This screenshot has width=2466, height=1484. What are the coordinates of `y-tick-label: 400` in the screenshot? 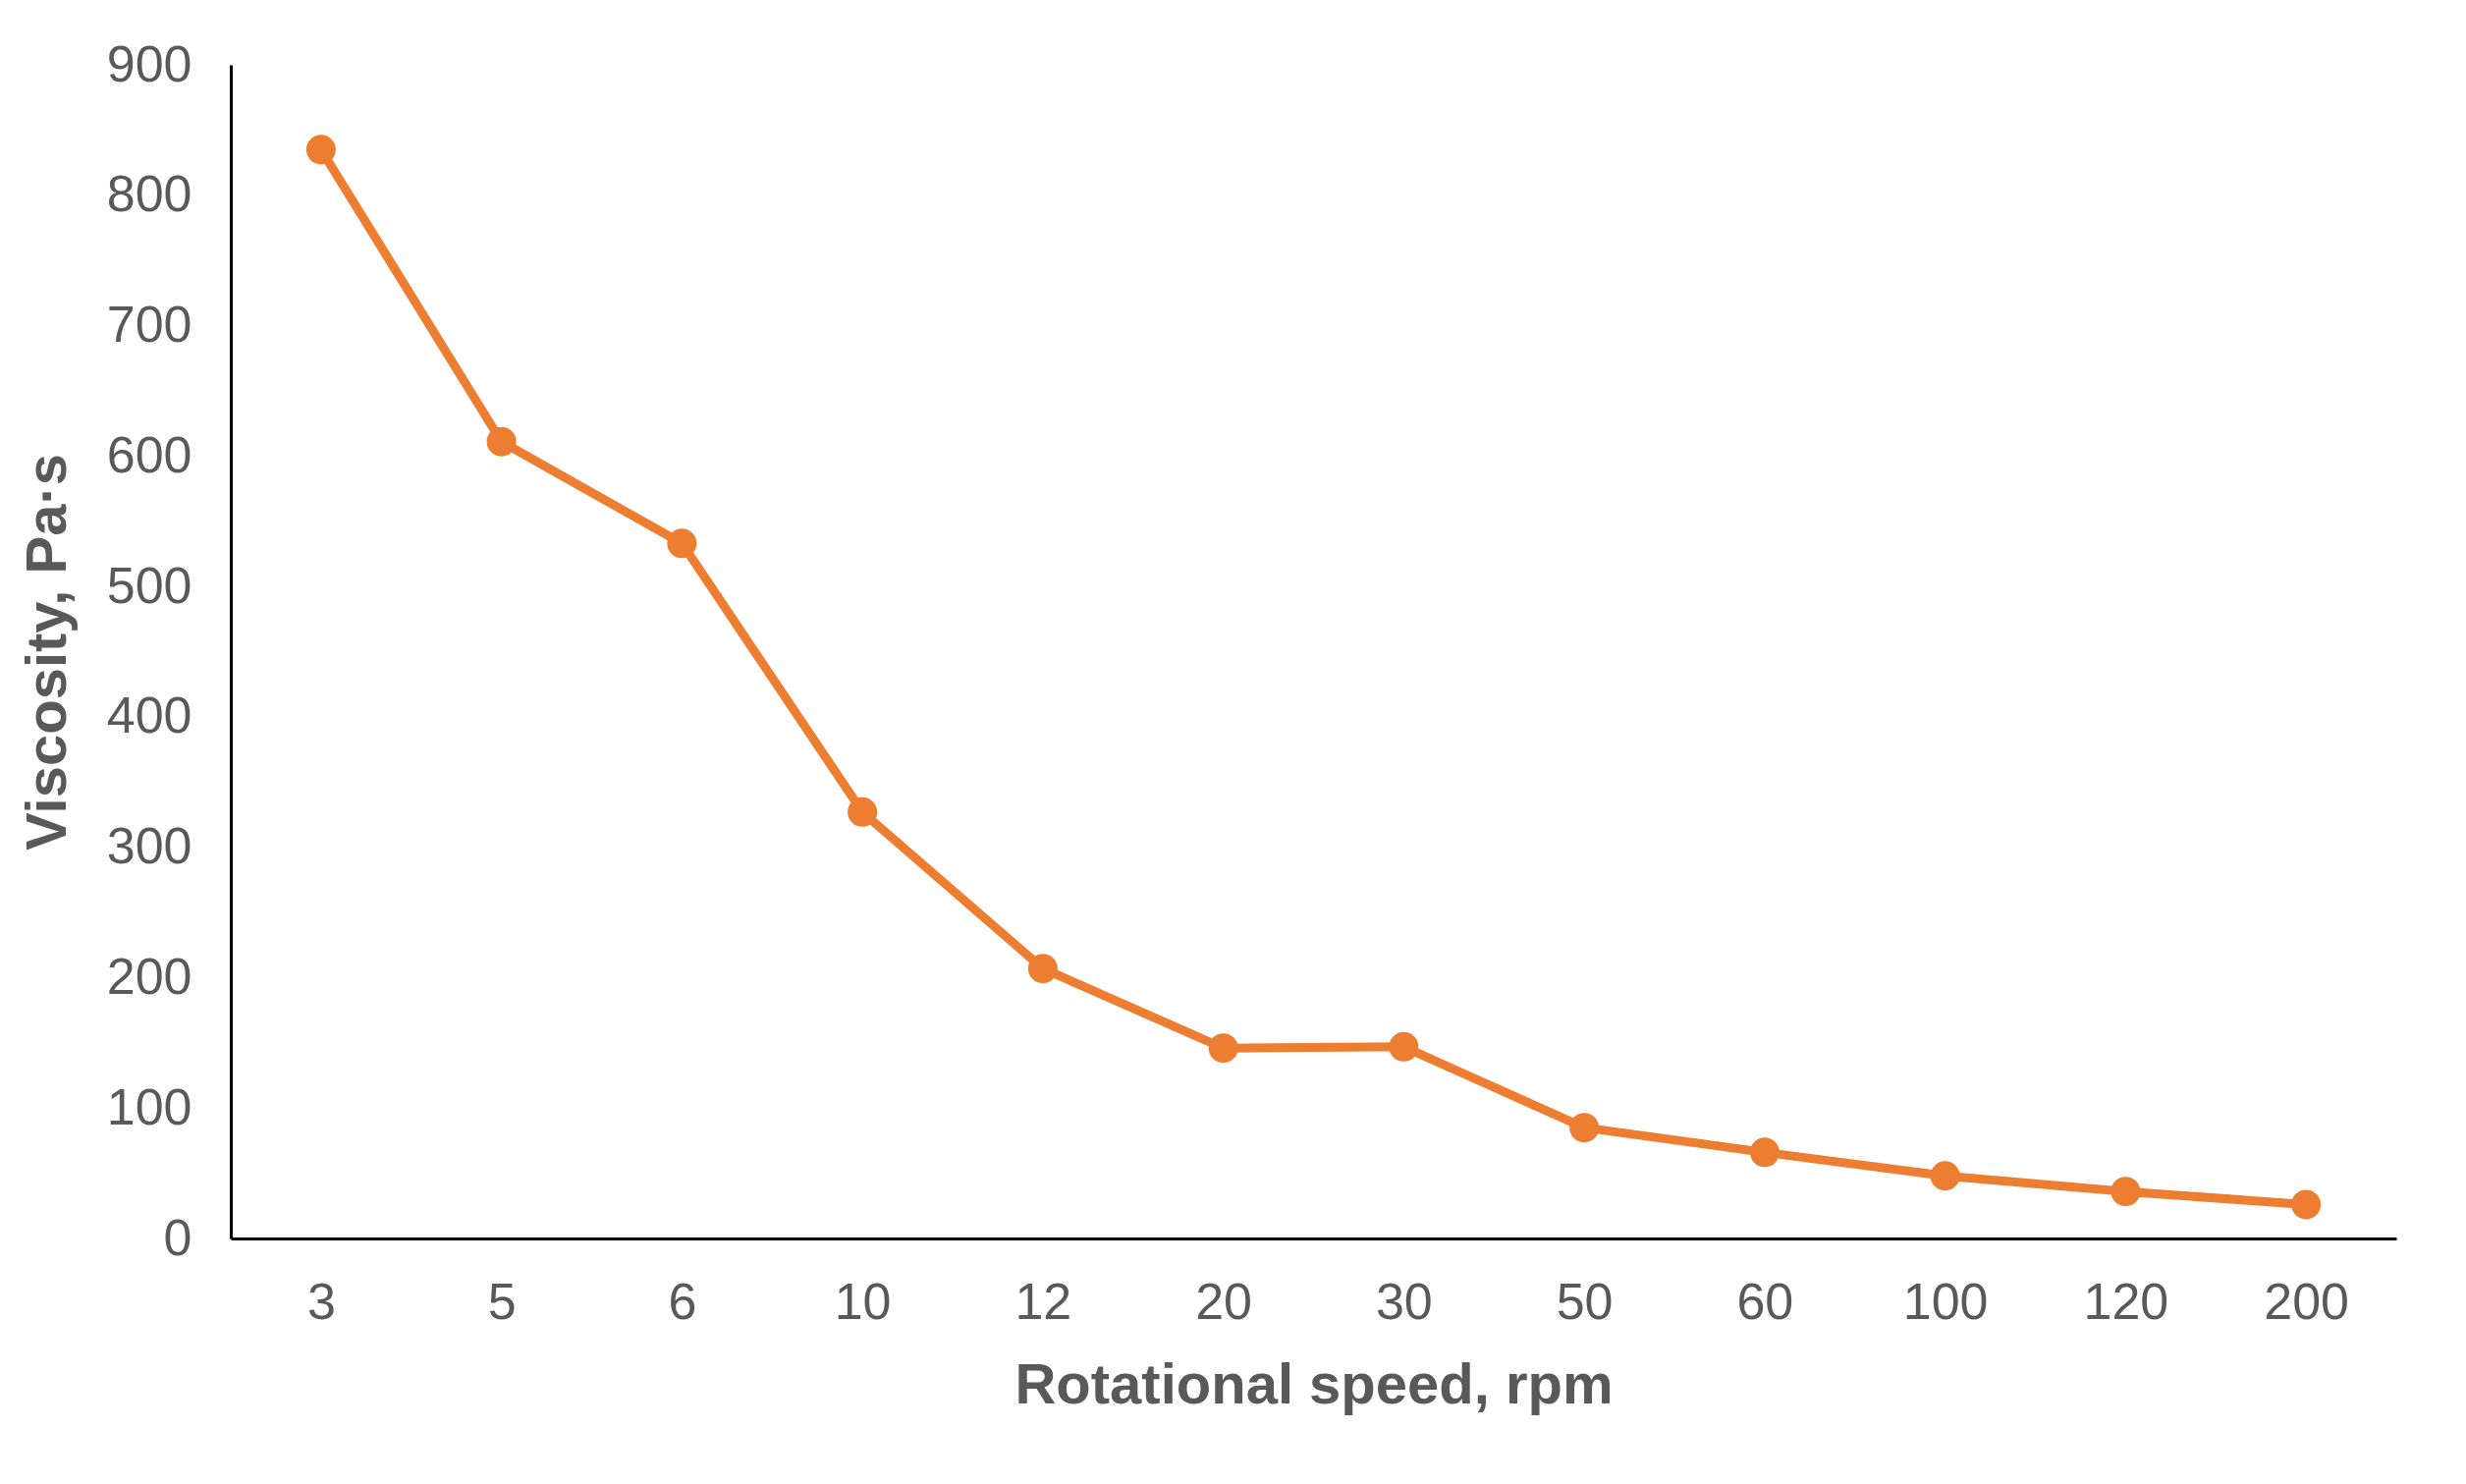 It's located at (149, 715).